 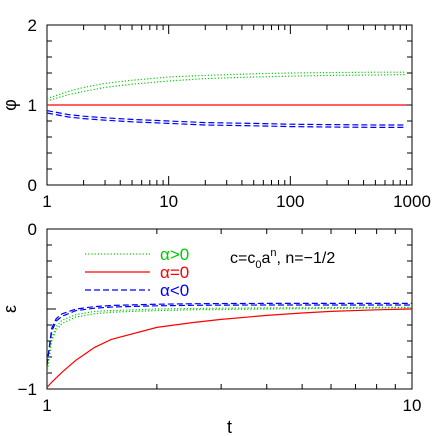 What do you see at coordinates (32, 105) in the screenshot?
I see `y-tick-label: 1` at bounding box center [32, 105].